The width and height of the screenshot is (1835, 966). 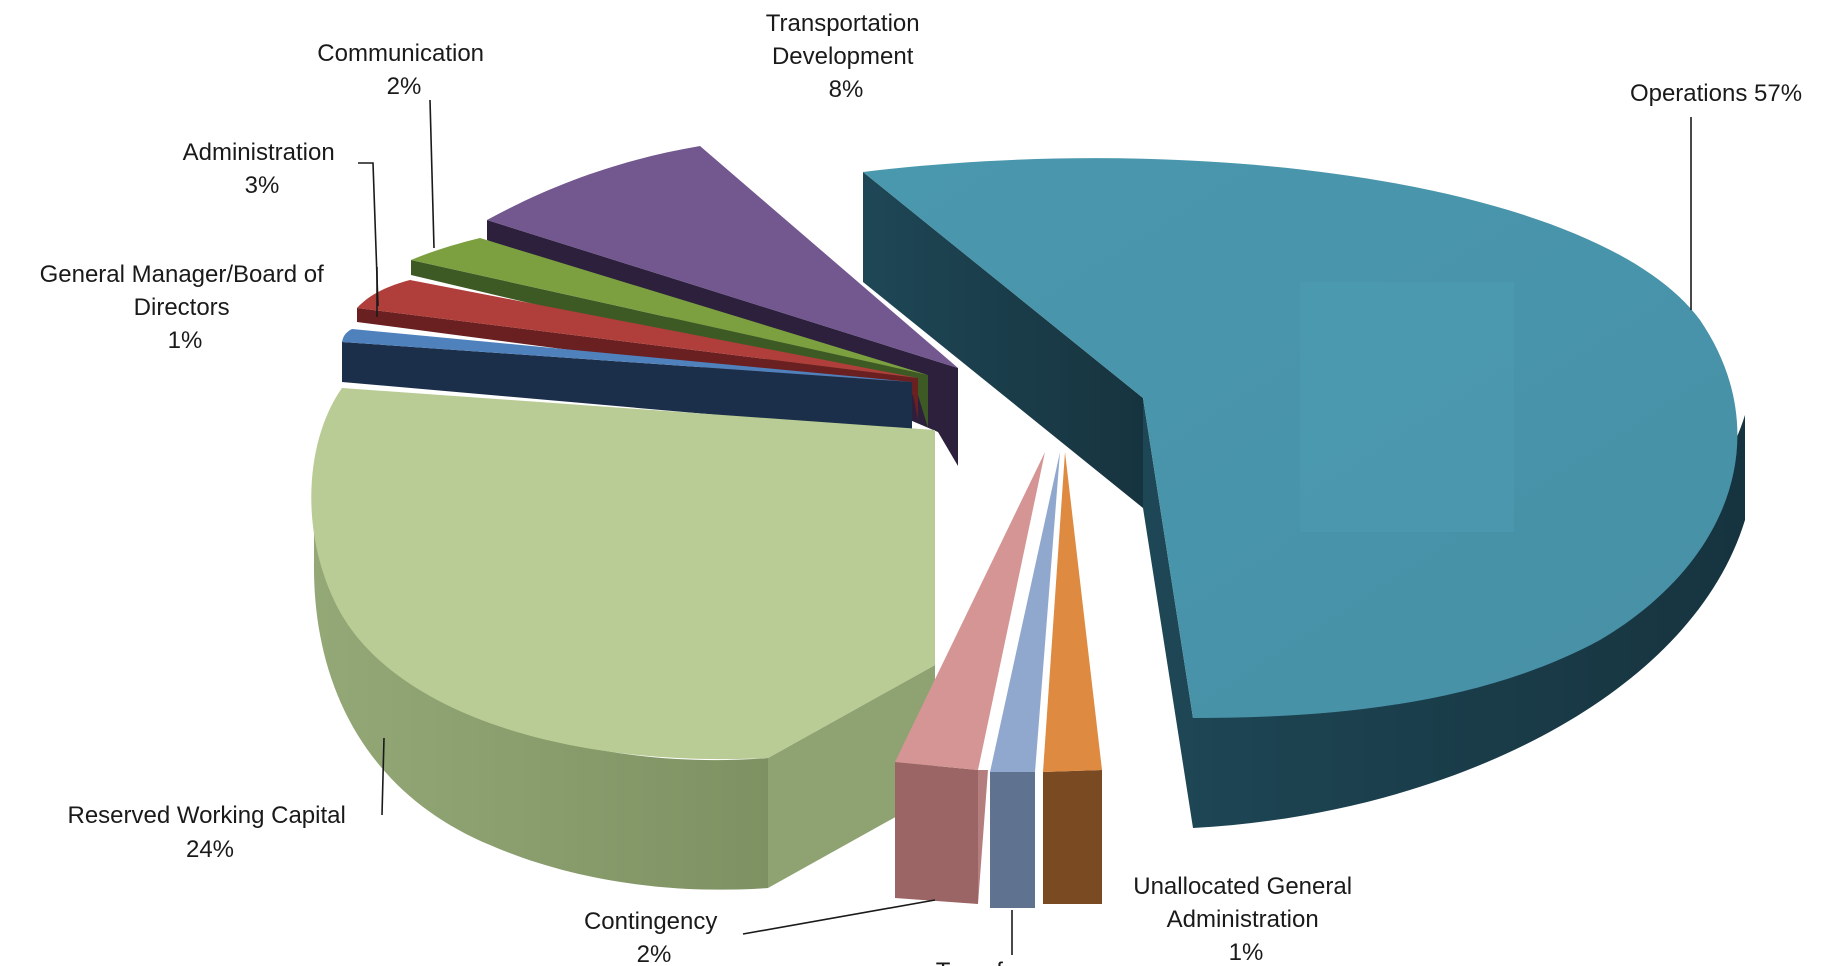 I want to click on label-general-manager: General Manager/Board of Directors 1%, so click(x=185, y=307).